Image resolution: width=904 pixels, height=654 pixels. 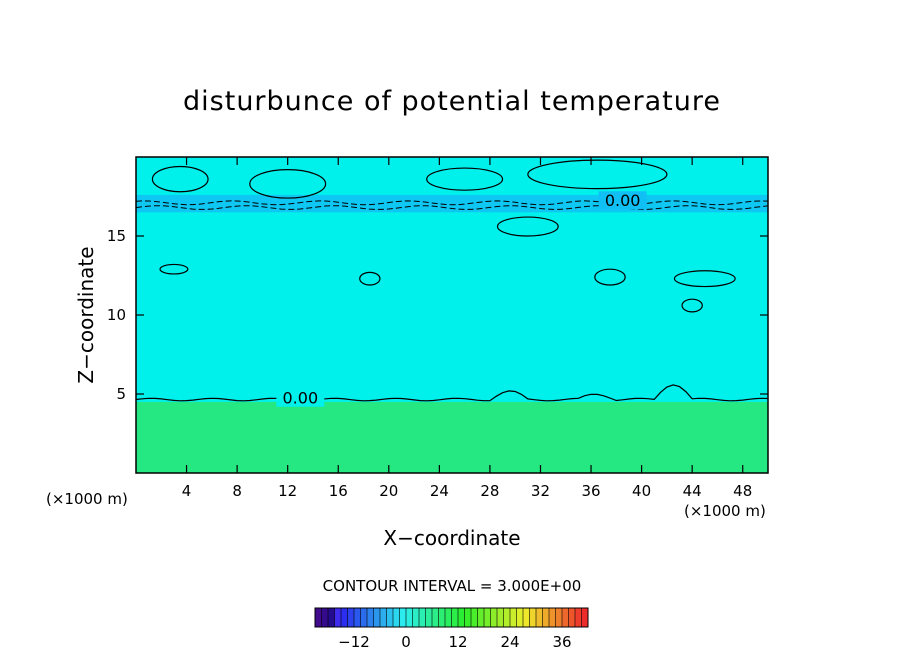 What do you see at coordinates (237, 491) in the screenshot?
I see `x-tick-label: 8` at bounding box center [237, 491].